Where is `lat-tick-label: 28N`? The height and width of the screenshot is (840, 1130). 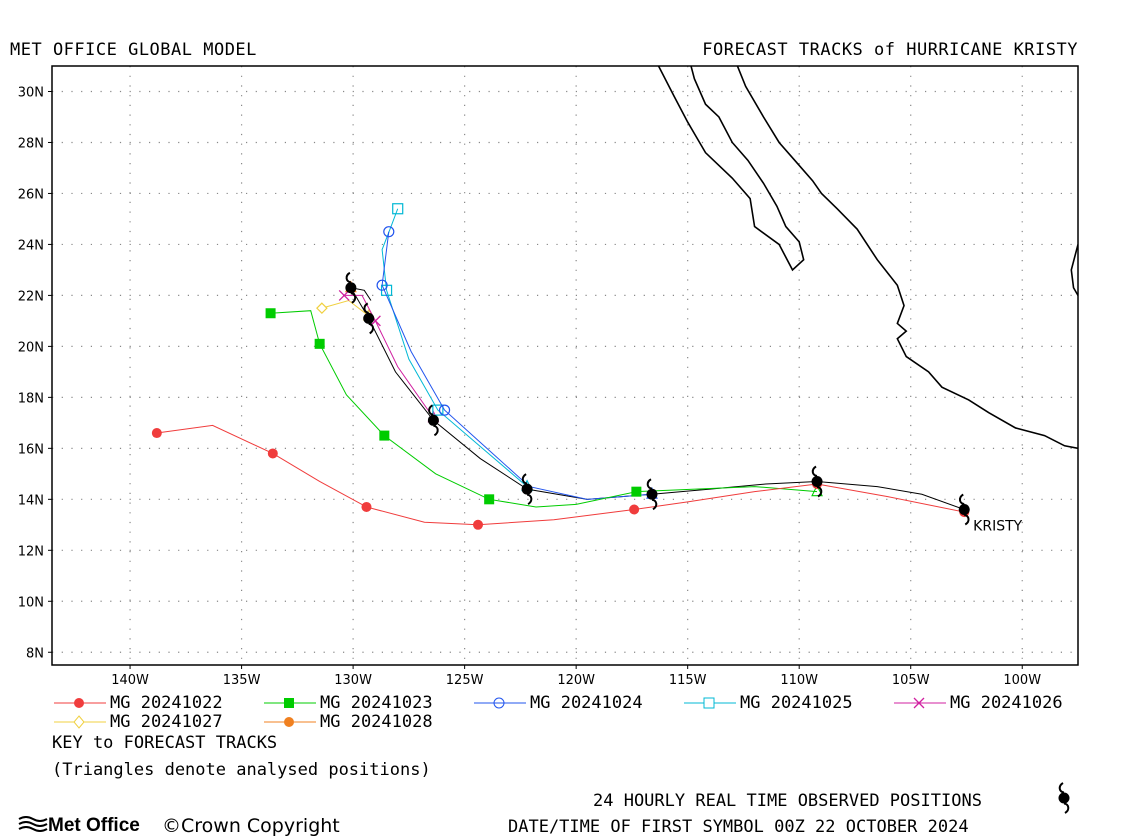 lat-tick-label: 28N is located at coordinates (31, 143).